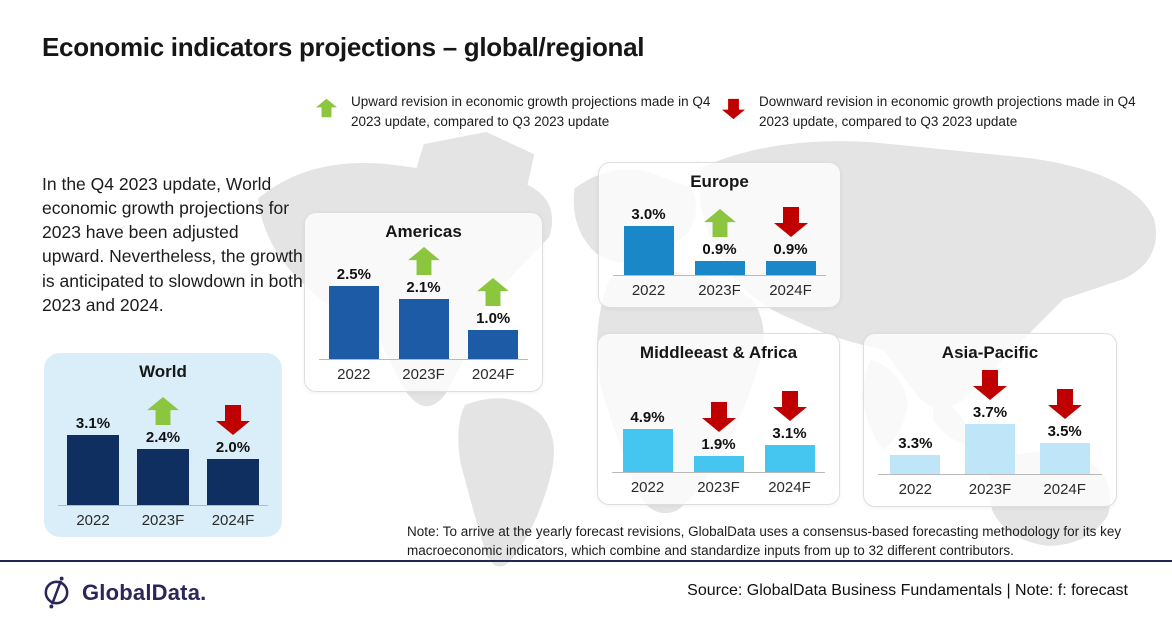 The height and width of the screenshot is (628, 1172). I want to click on chart-column-2022: 3.0%, so click(648, 240).